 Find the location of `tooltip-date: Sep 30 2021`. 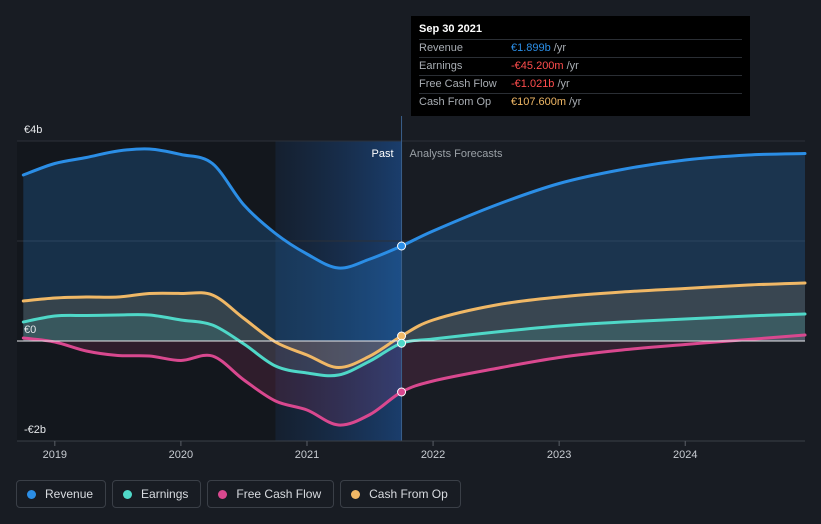

tooltip-date: Sep 30 2021 is located at coordinates (450, 29).